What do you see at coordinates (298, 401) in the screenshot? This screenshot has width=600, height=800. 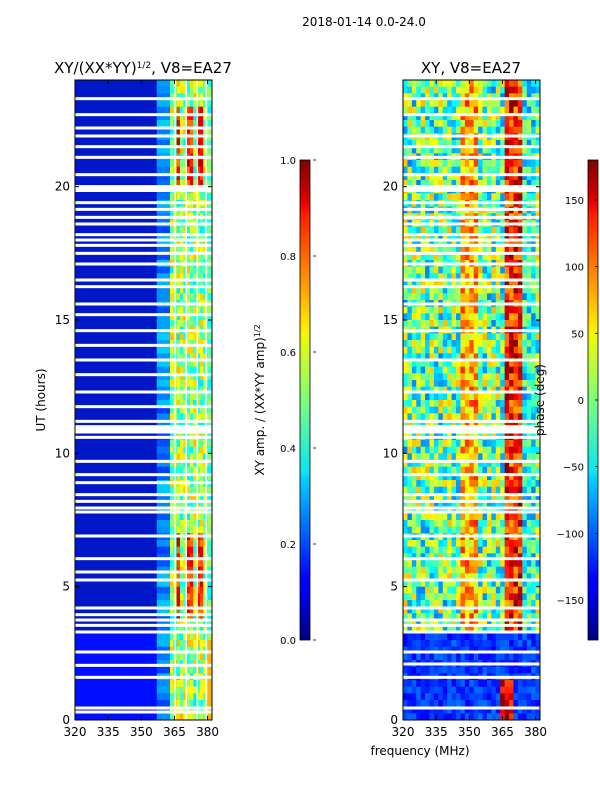 I see `amplitude-colorbar-ticks: 0.00.20.40.60.81.0` at bounding box center [298, 401].